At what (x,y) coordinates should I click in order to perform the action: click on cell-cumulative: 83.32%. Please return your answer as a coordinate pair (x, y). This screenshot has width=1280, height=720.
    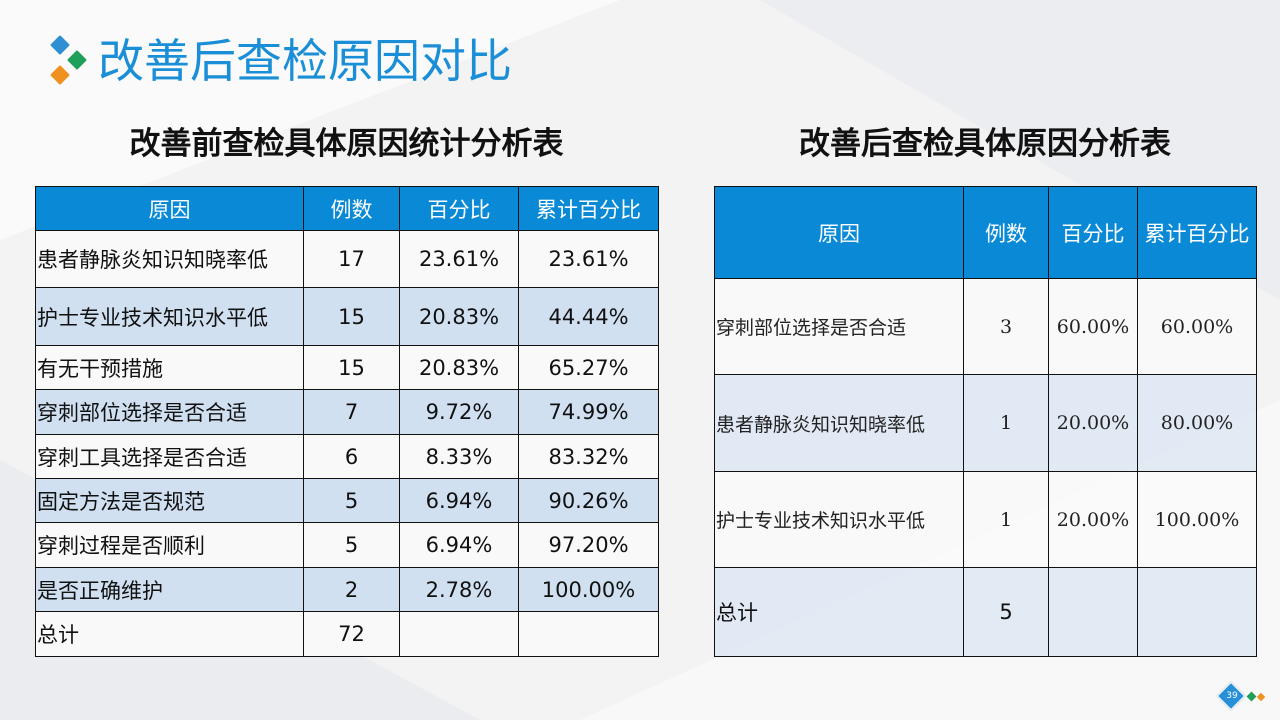
    Looking at the image, I should click on (588, 456).